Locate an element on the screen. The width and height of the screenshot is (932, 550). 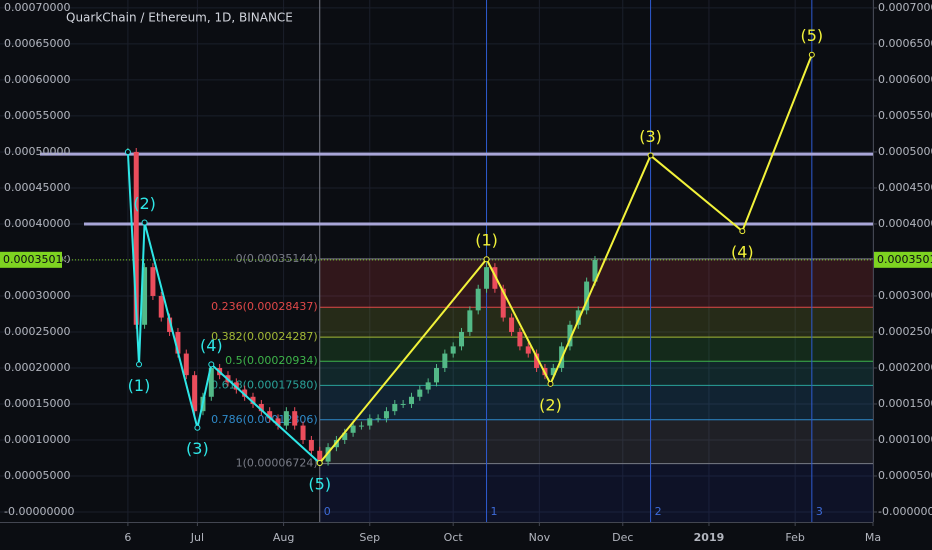
fib-label: 0.786(0.00012806) is located at coordinates (264, 419).